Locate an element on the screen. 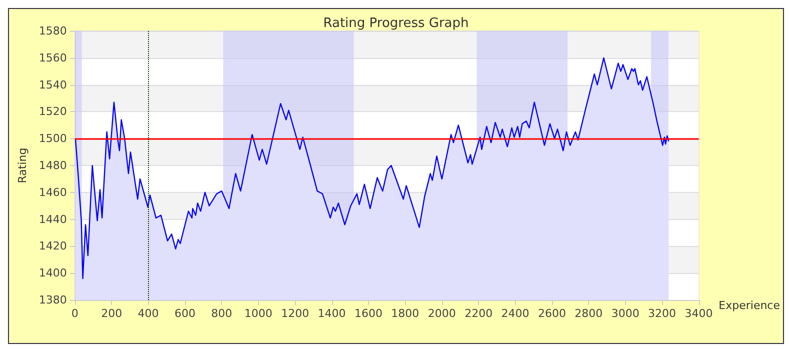  x-tick-label: 2000 is located at coordinates (442, 313).